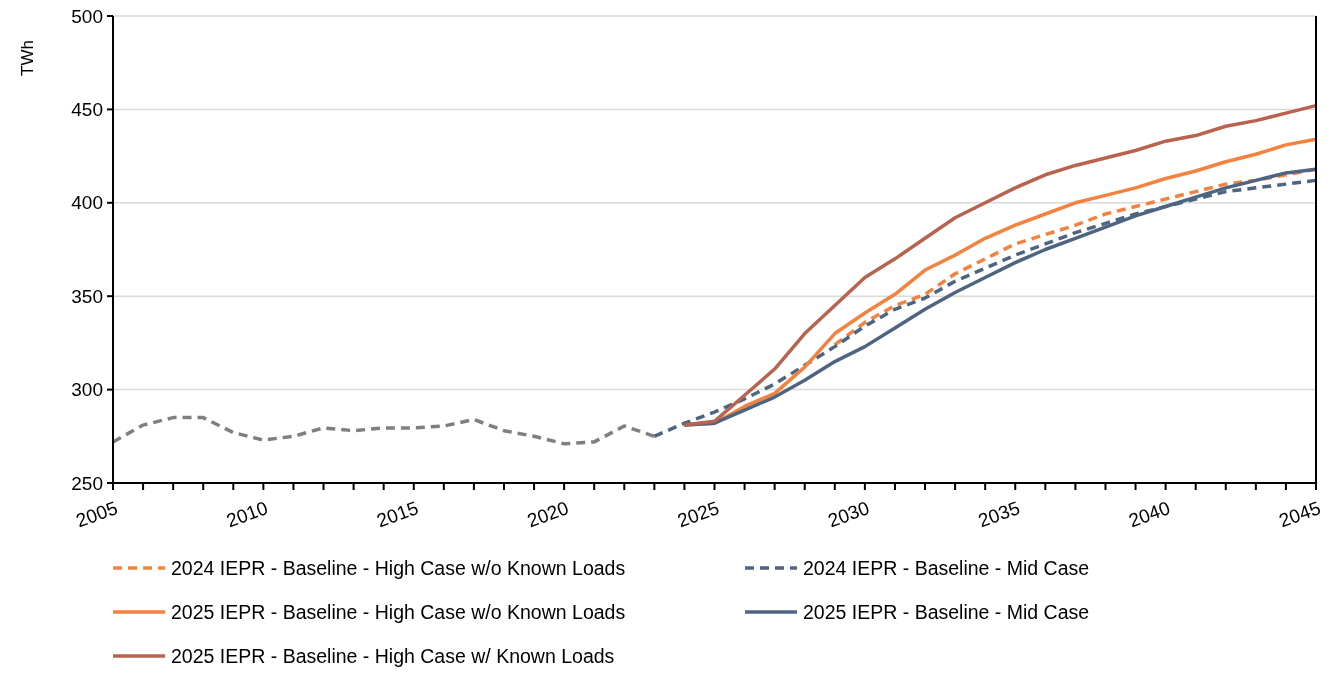 This screenshot has width=1332, height=681. I want to click on y-tick-label: 250, so click(87, 483).